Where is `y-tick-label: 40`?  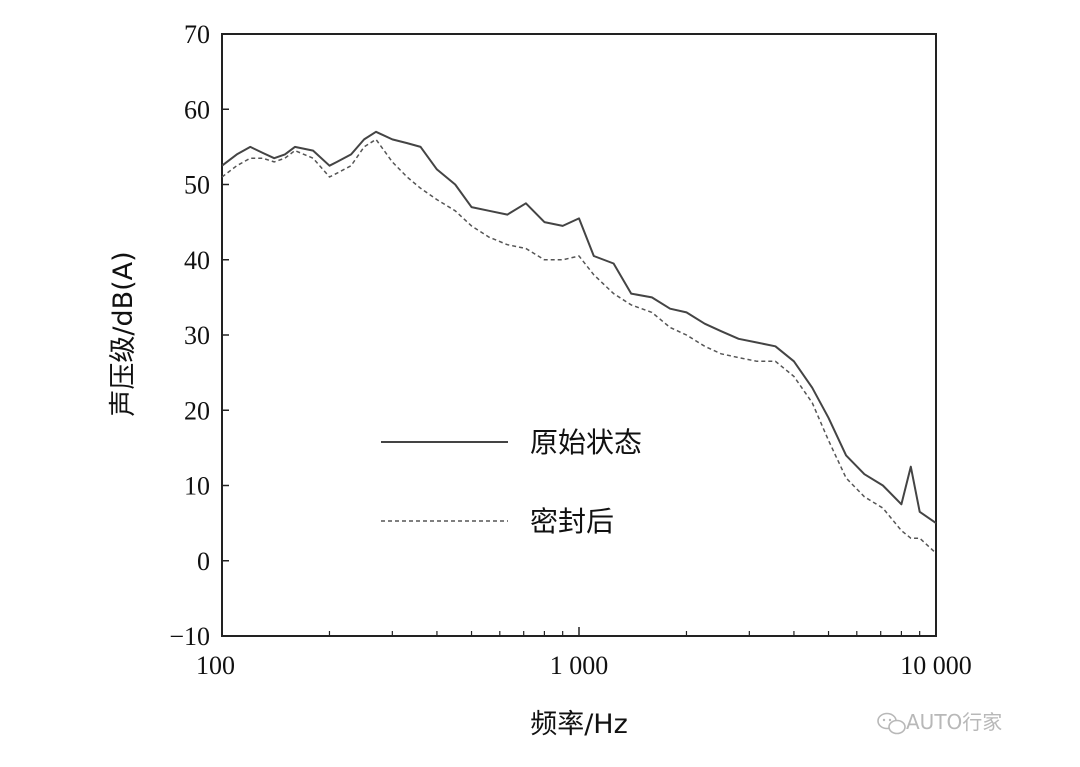
y-tick-label: 40 is located at coordinates (197, 260).